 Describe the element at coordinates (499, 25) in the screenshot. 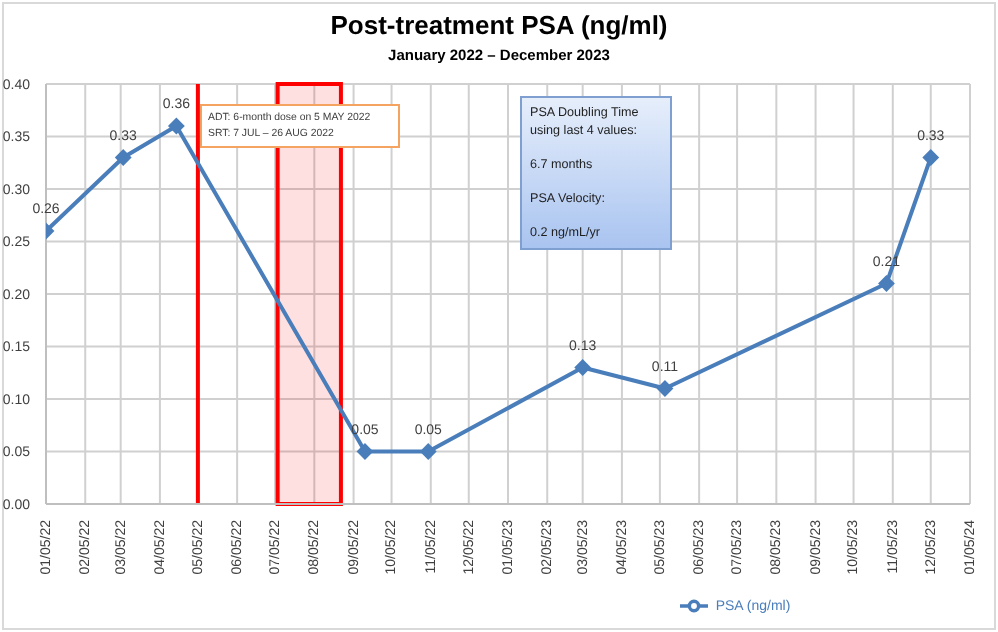

I see `chart-title: Post-treatment PSA (ng/ml)` at that location.